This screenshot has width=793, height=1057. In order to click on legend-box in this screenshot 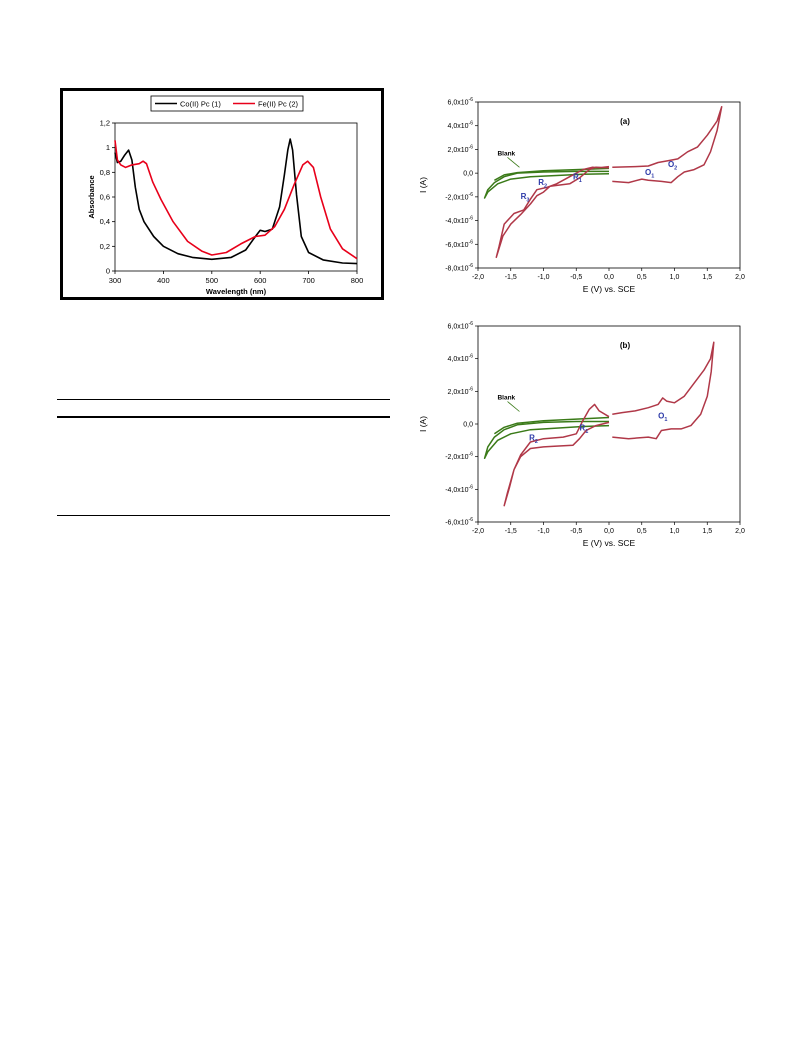, I will do `click(227, 103)`.